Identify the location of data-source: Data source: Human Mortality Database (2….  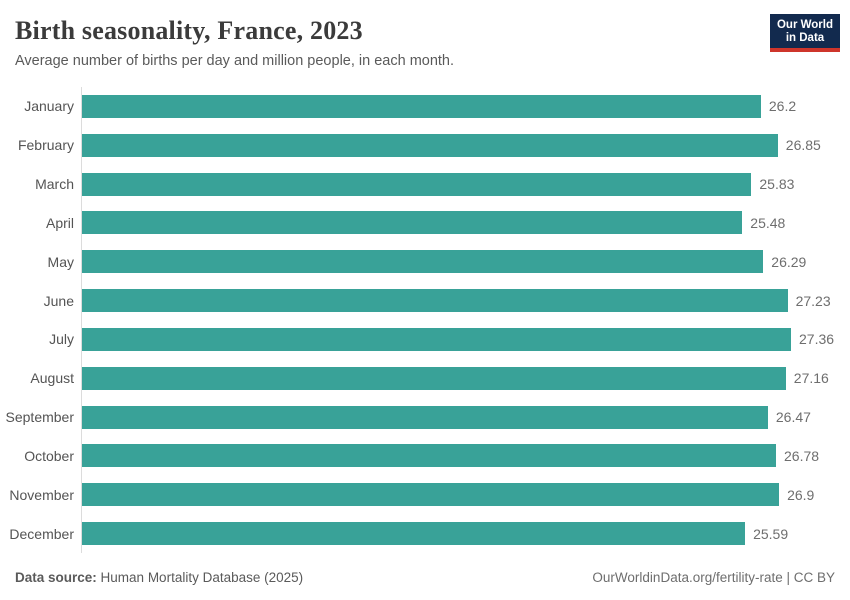
(159, 578).